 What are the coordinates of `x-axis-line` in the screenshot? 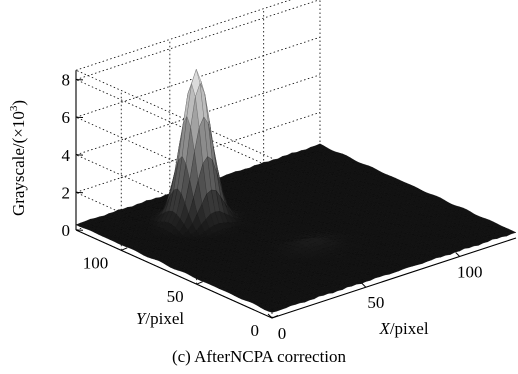 It's located at (394, 278).